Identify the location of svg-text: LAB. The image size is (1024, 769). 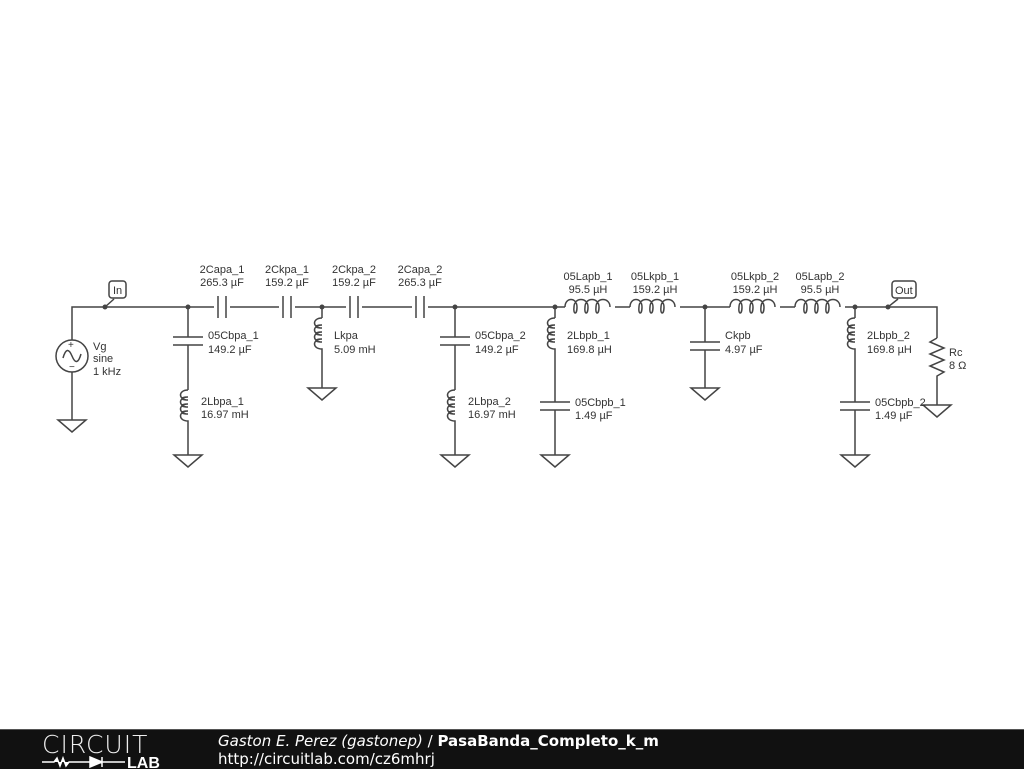
(143, 761).